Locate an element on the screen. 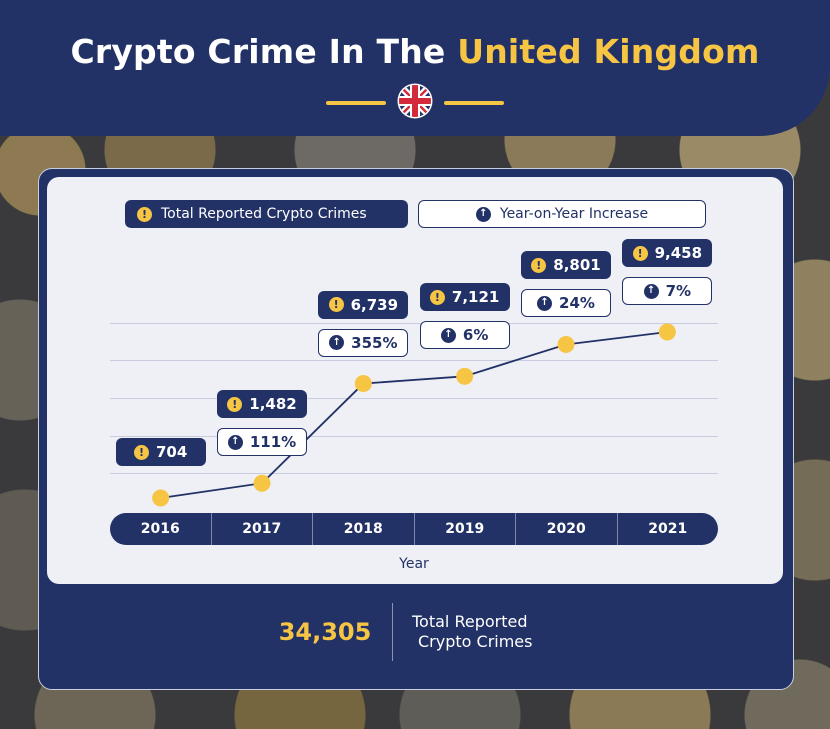  total-value-badge: ! 6,739 is located at coordinates (363, 304).